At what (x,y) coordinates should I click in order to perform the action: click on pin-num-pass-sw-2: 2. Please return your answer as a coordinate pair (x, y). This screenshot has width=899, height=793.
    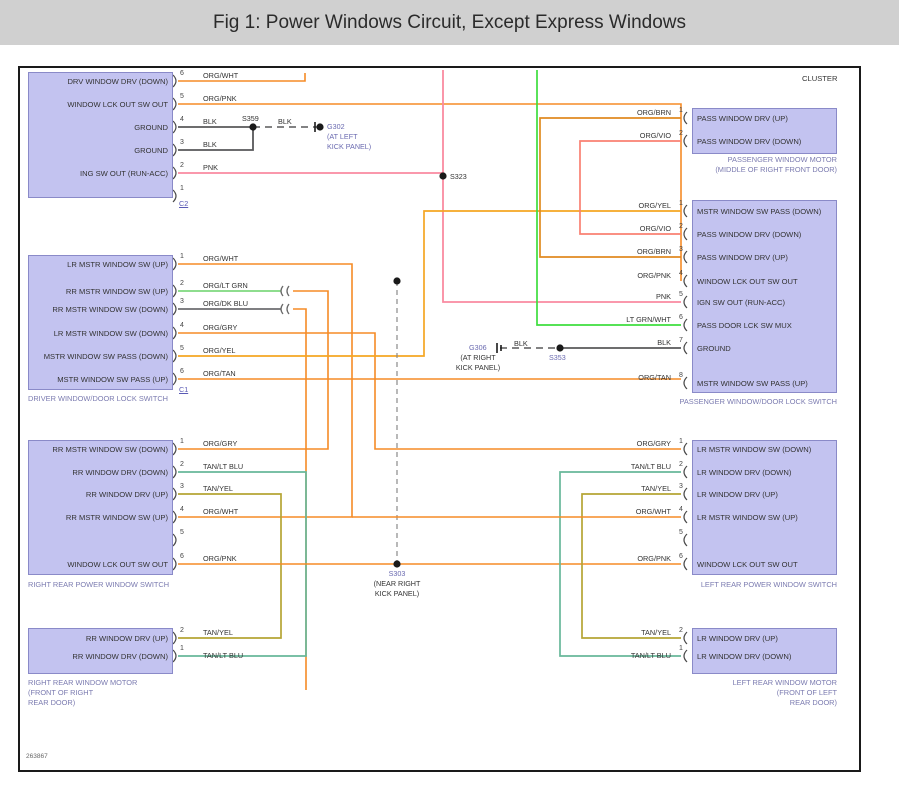
    Looking at the image, I should click on (681, 226).